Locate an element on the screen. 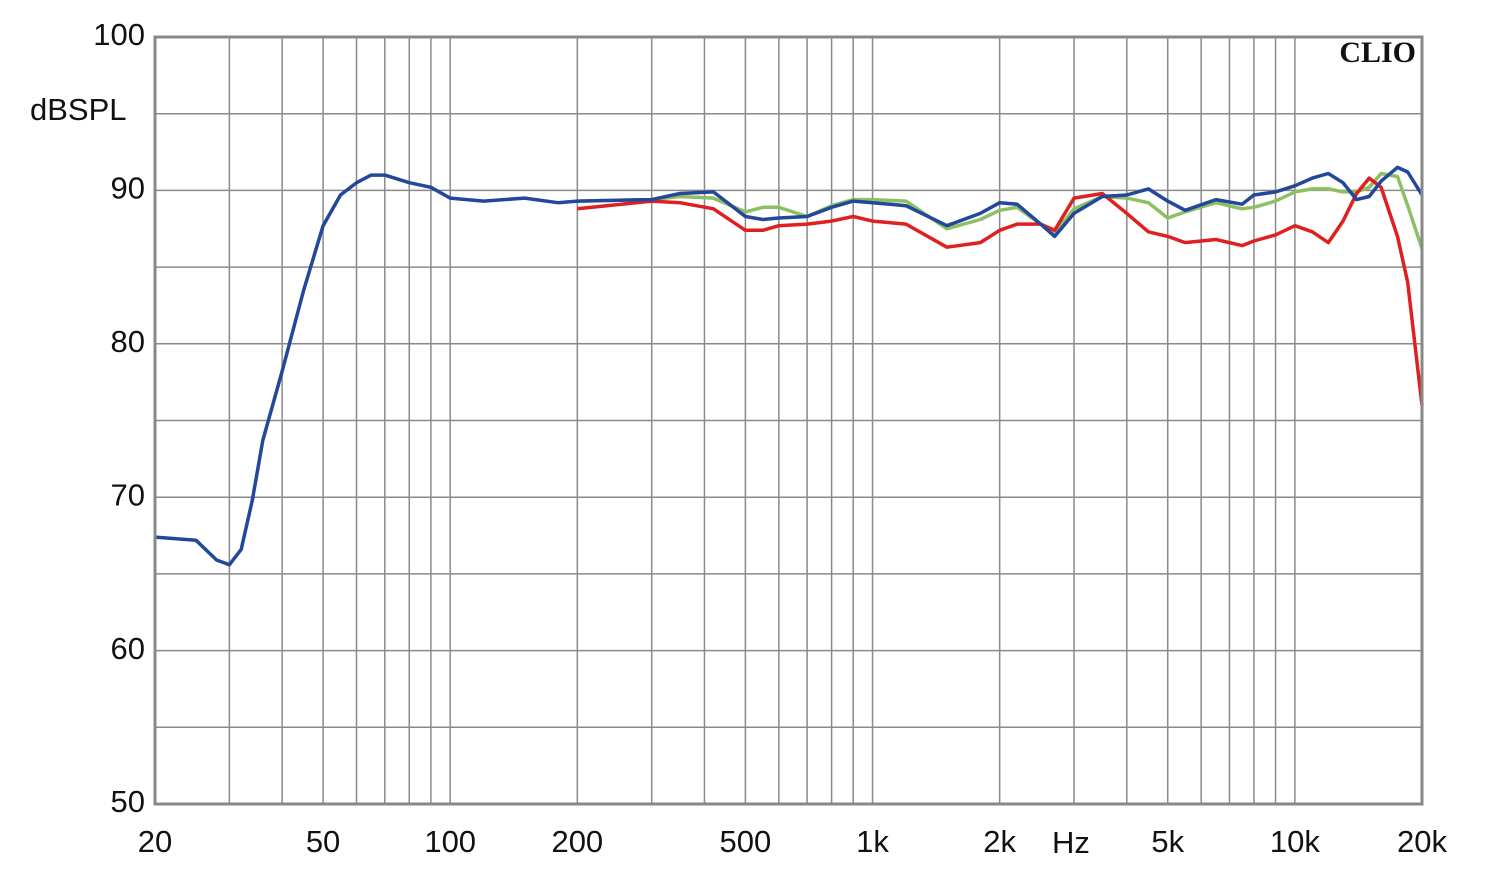 The width and height of the screenshot is (1500, 882). y-axis-label: dBSPL is located at coordinates (78, 109).